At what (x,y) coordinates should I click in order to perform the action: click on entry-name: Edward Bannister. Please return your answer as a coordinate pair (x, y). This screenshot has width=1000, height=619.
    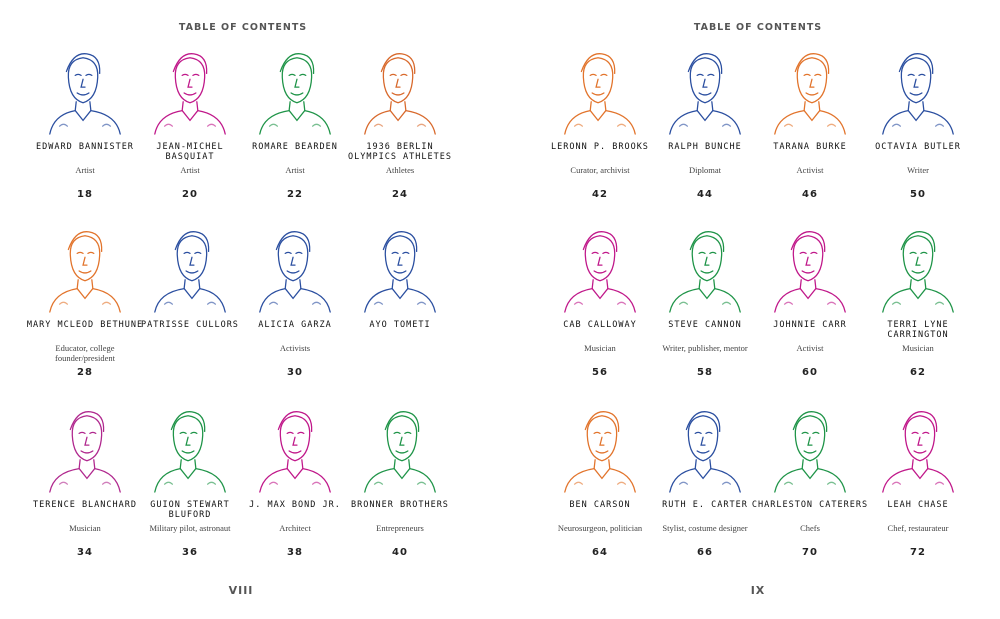
    Looking at the image, I should click on (85, 147).